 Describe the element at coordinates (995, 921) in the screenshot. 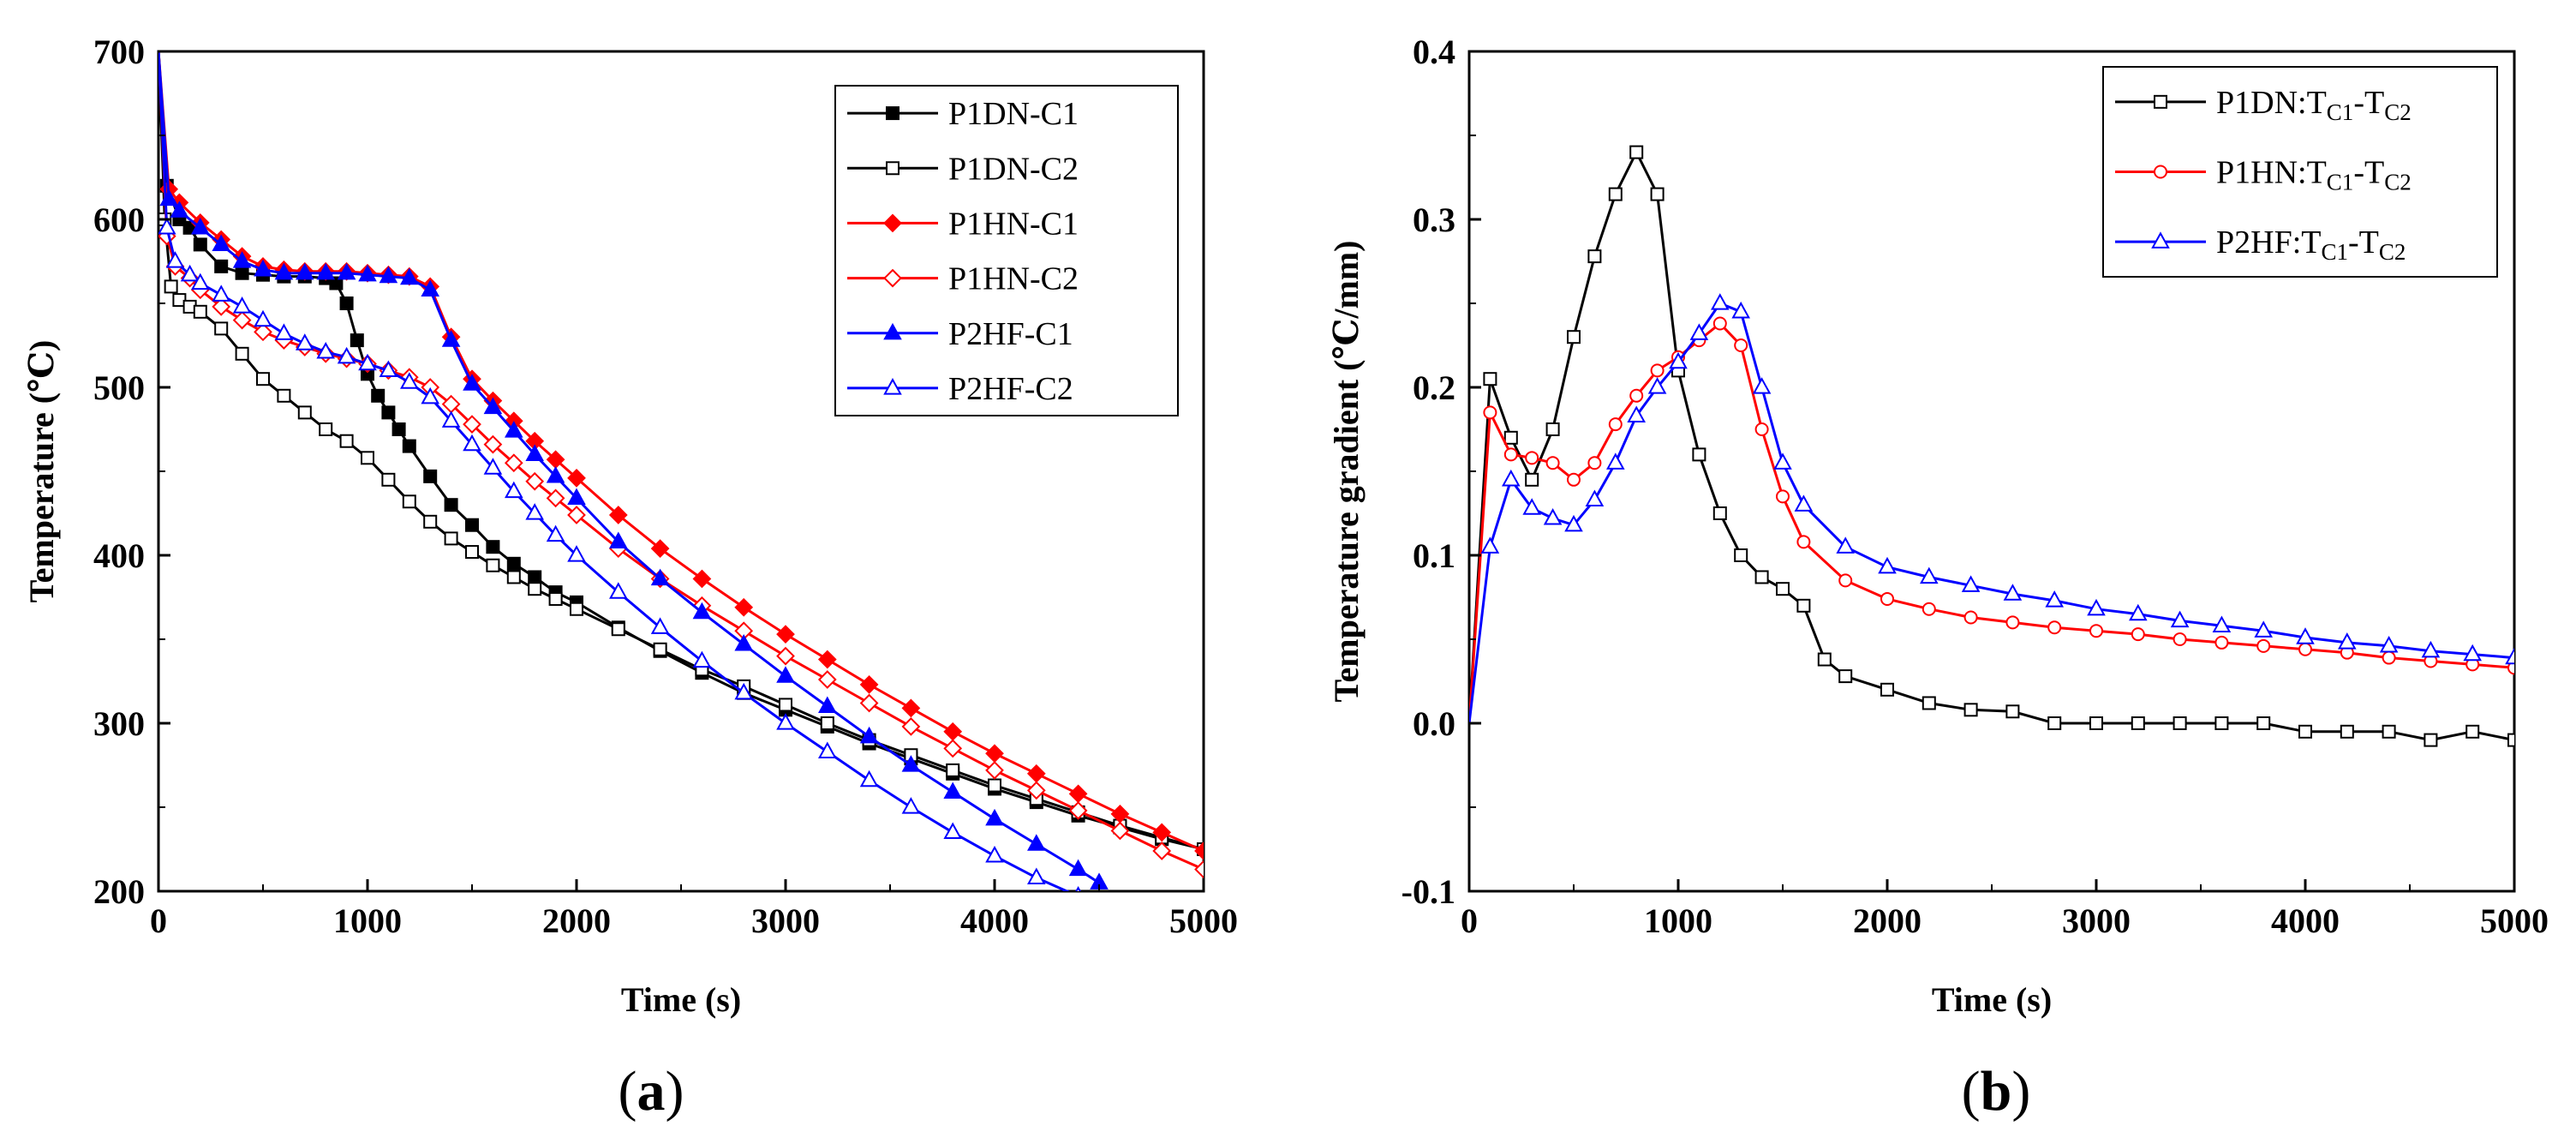

I see `x-tick-label-a-4: 4000` at that location.